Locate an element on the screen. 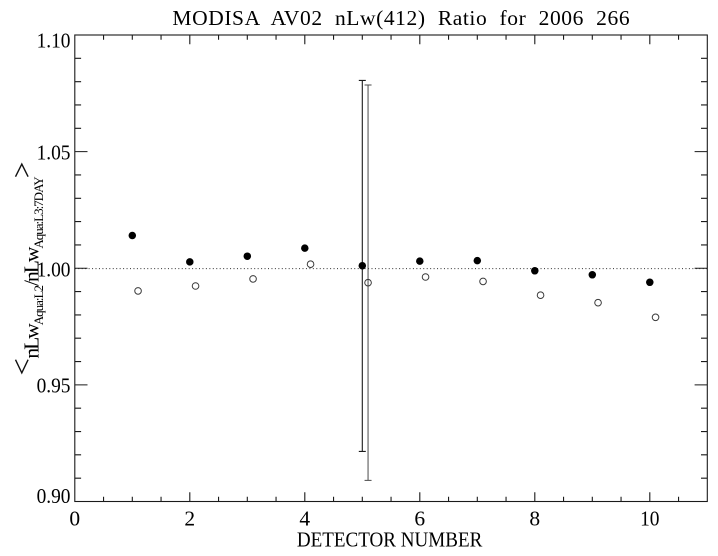  svg-text:MODISA AV02 nLw(412) Ratio for: MODISA AV02 nLw(412) Ratio for 2006 266 is located at coordinates (401, 18).